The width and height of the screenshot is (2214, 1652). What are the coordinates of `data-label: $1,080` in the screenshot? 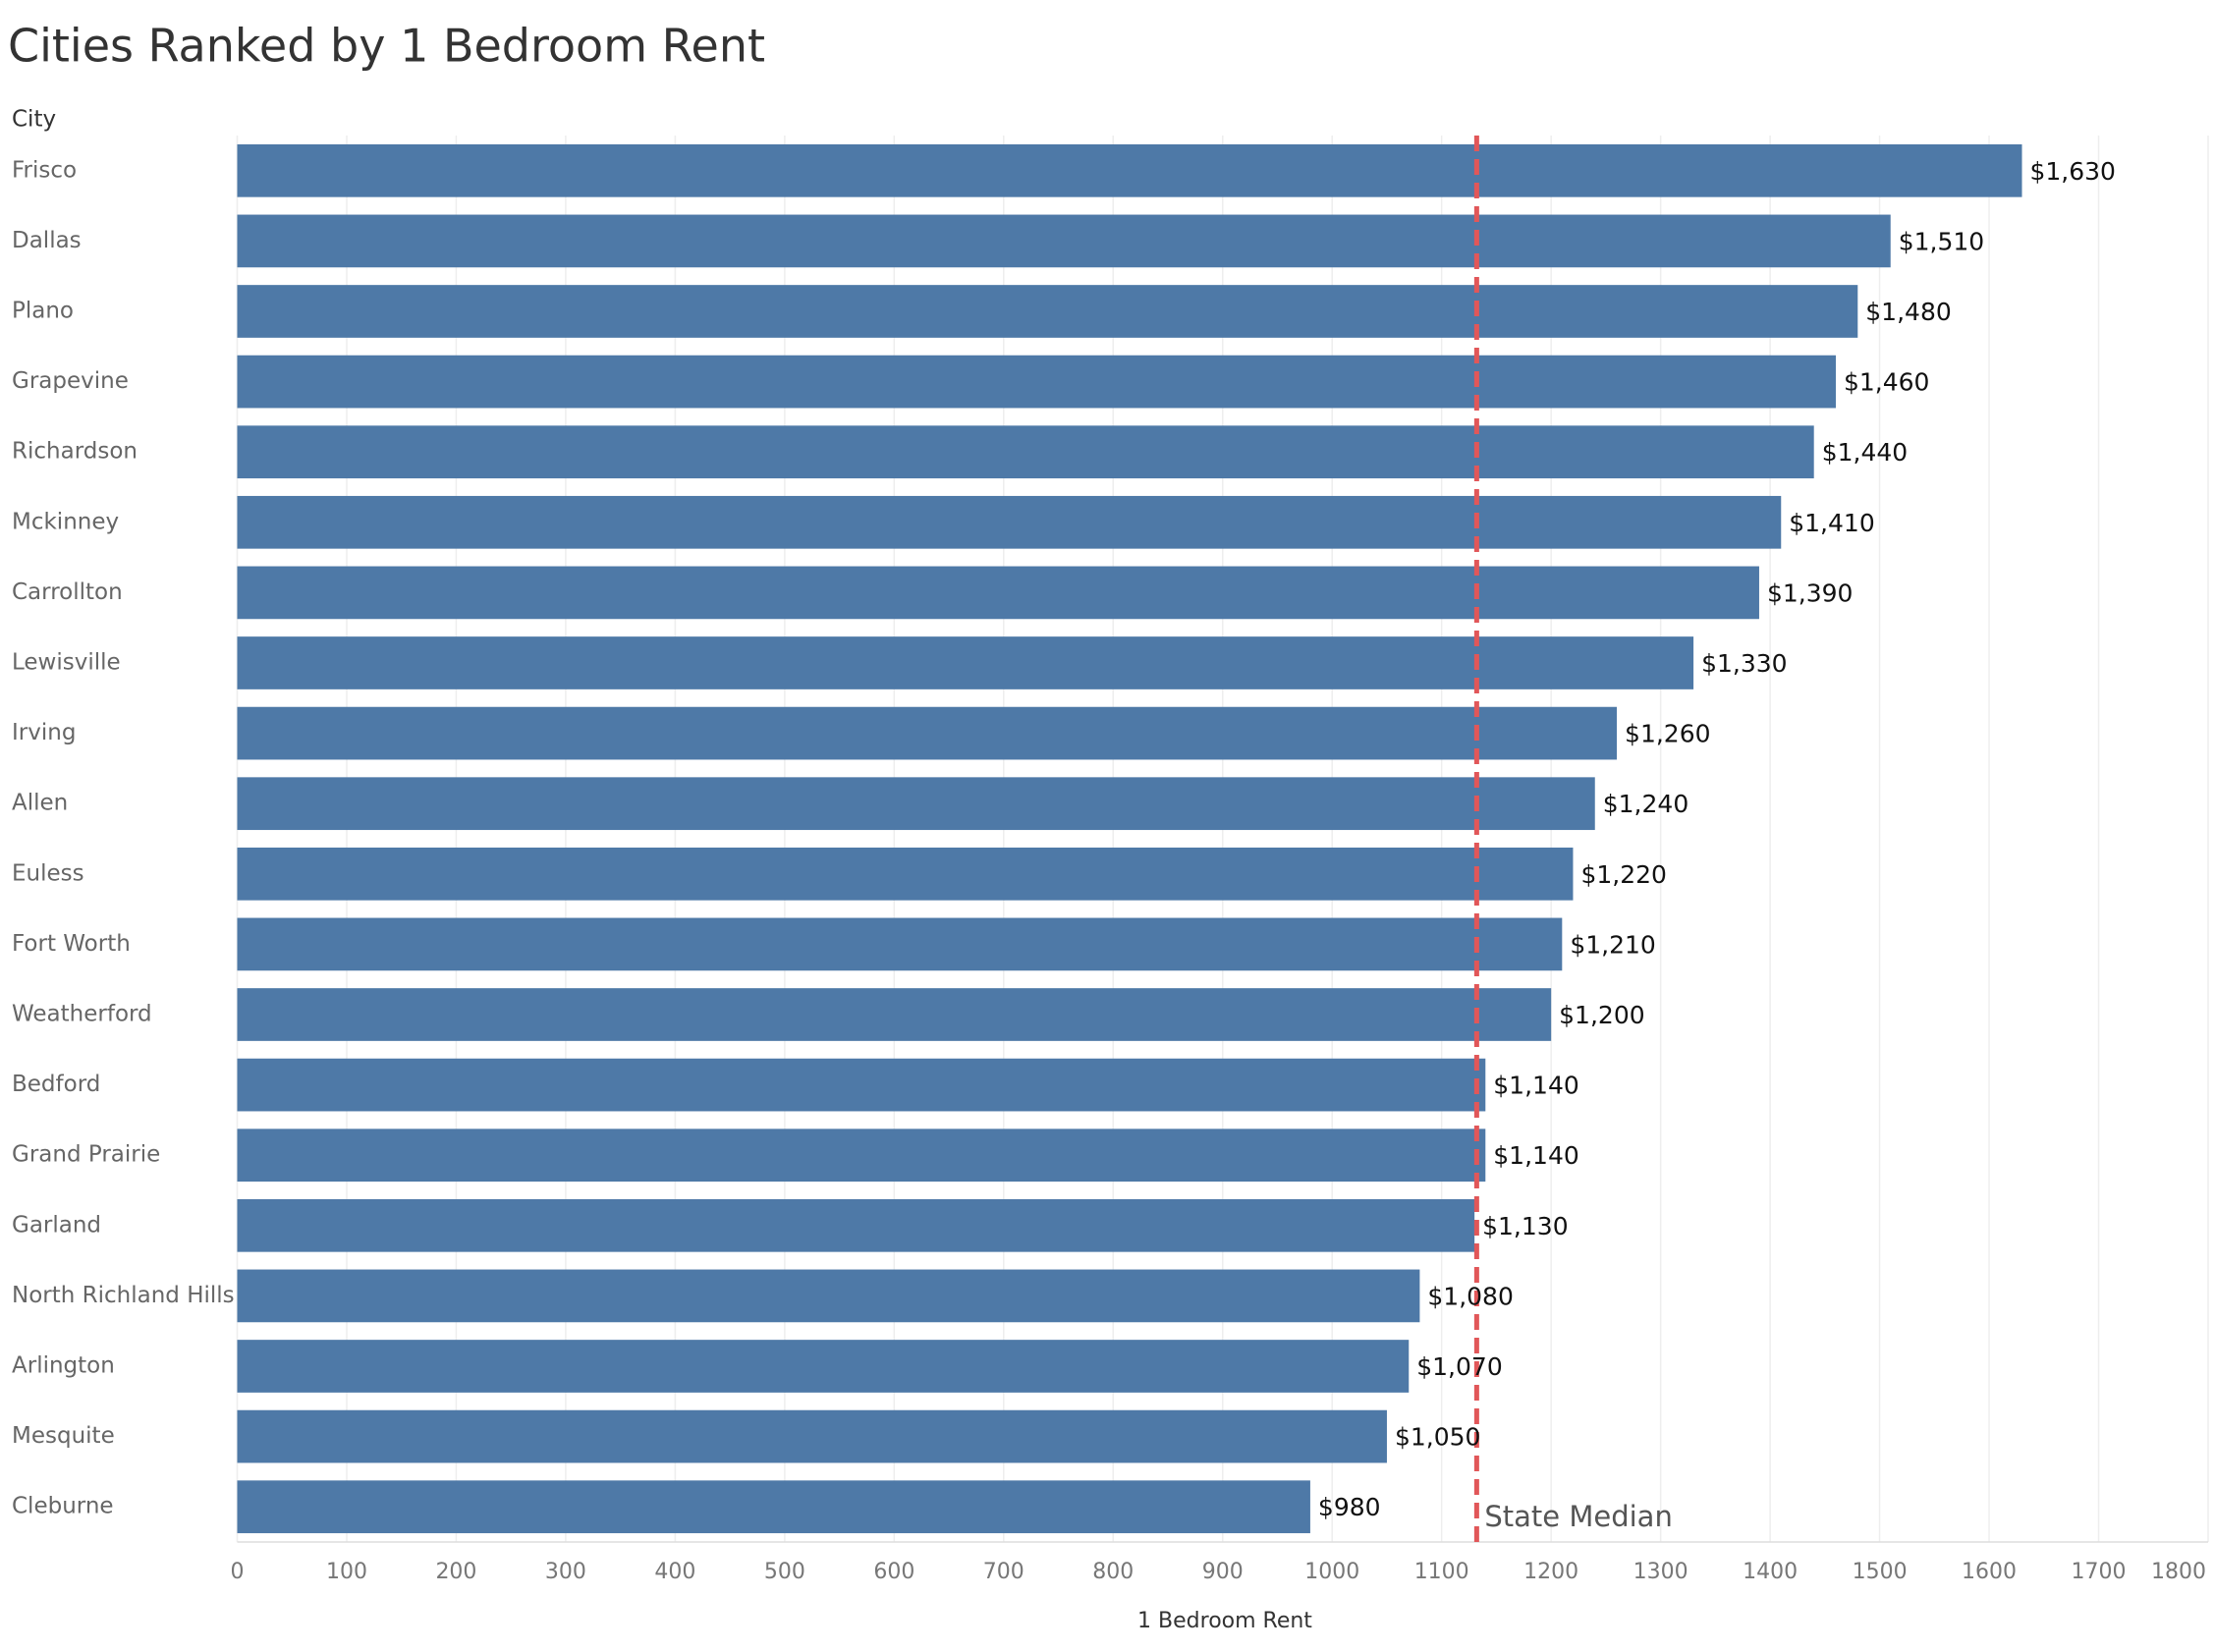 It's located at (1470, 1296).